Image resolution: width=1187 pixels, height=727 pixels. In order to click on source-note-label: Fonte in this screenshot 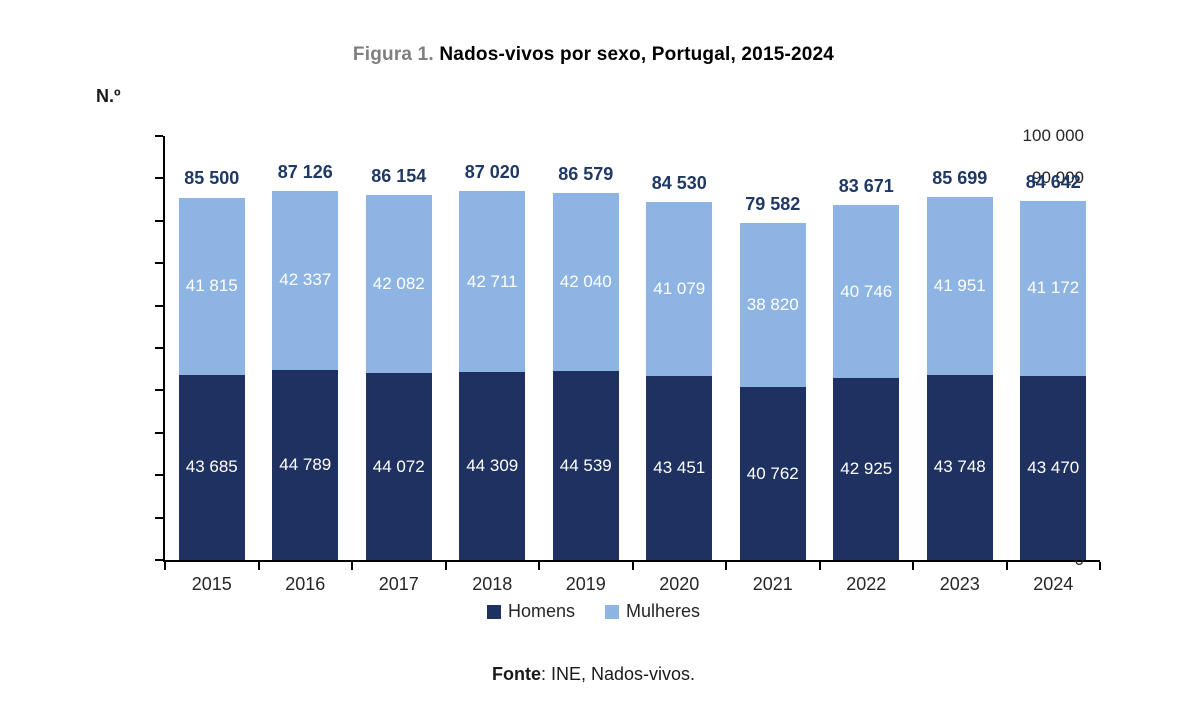, I will do `click(516, 674)`.